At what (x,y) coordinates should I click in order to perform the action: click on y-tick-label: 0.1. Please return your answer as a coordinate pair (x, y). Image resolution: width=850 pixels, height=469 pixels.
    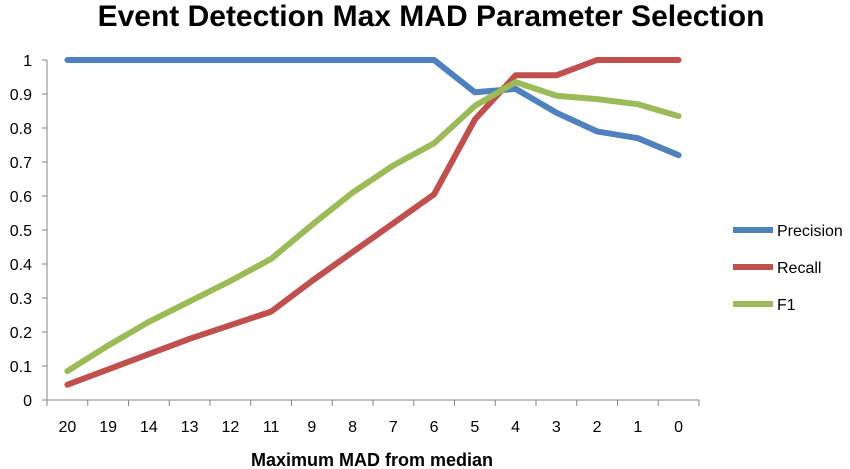
    Looking at the image, I should click on (21, 367).